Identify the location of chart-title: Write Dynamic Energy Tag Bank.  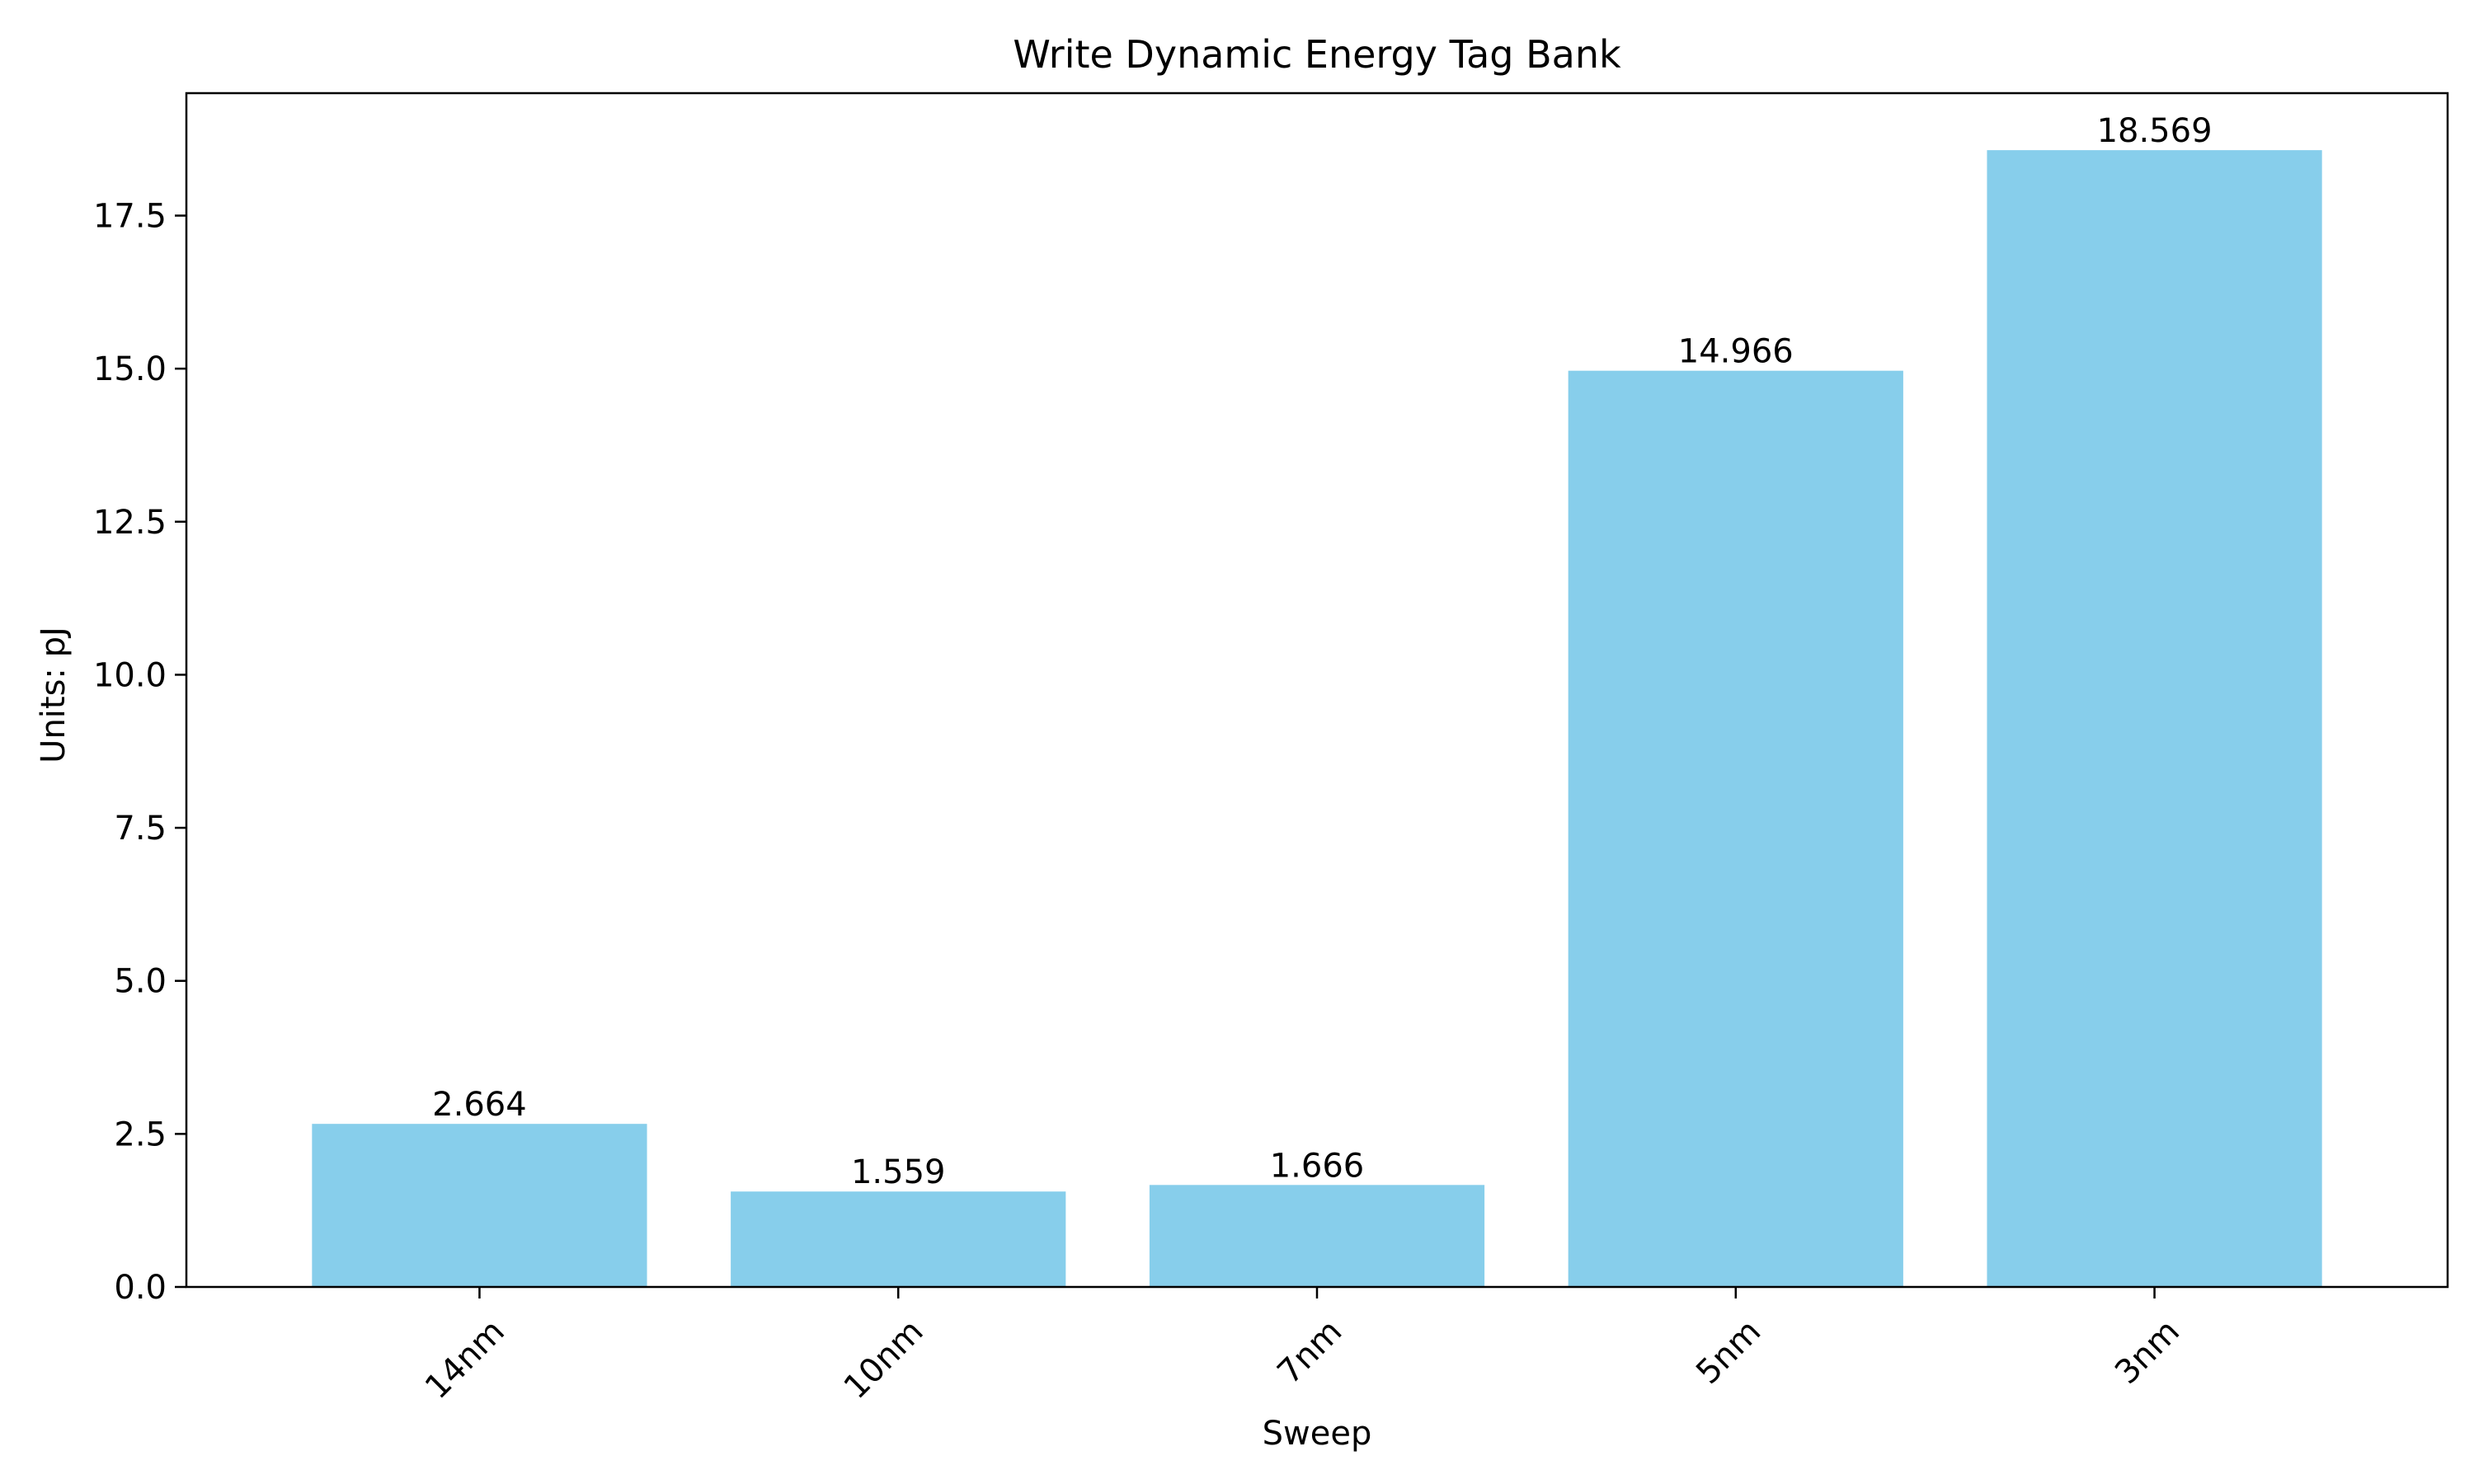
(1317, 54).